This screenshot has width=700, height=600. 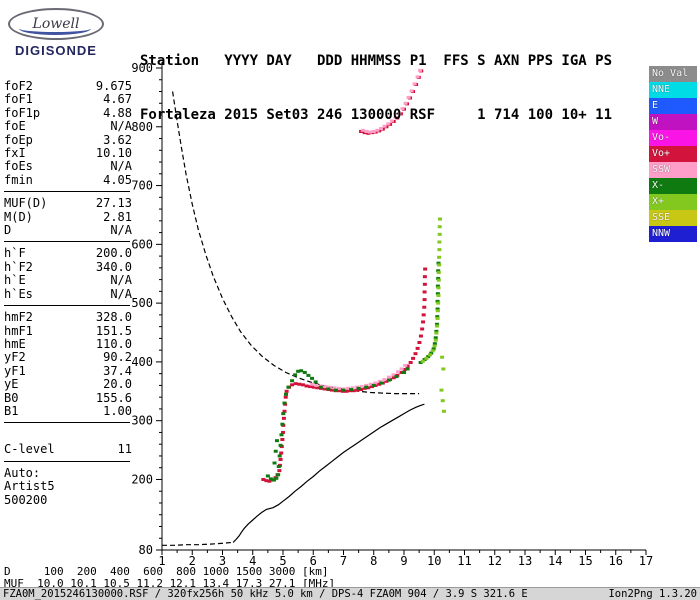 I want to click on param-label: M(D), so click(x=18, y=216).